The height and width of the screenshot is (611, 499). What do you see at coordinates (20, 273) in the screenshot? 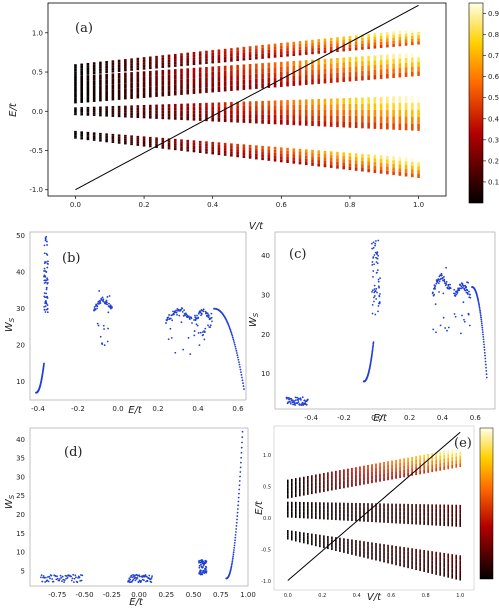
I see `y-tick-label: 40` at bounding box center [20, 273].